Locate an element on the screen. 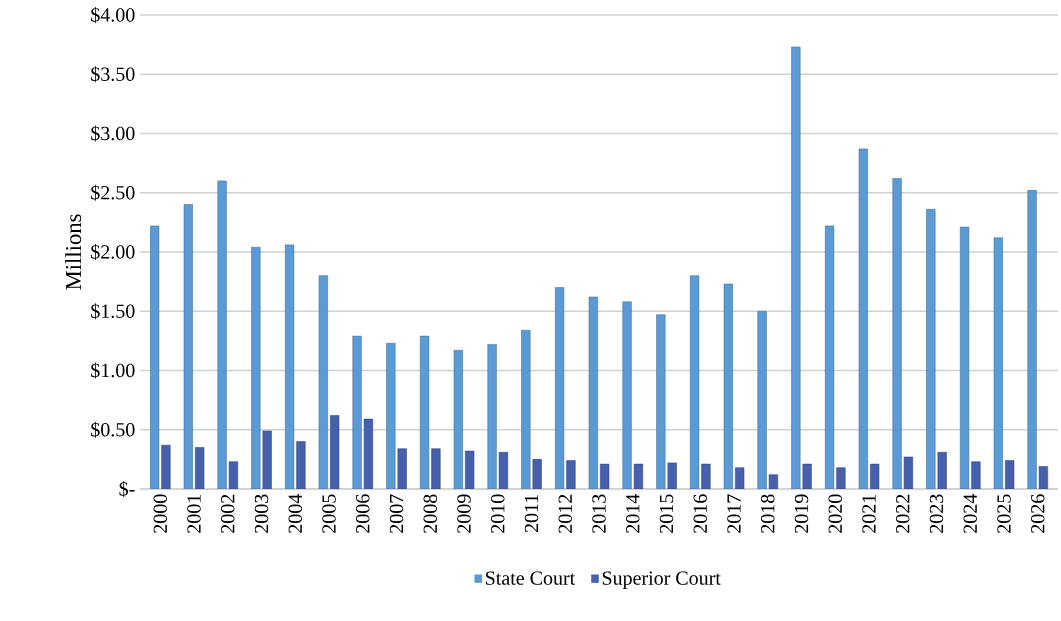 This screenshot has height=621, width=1061. x-tick-label: 2002 is located at coordinates (228, 513).